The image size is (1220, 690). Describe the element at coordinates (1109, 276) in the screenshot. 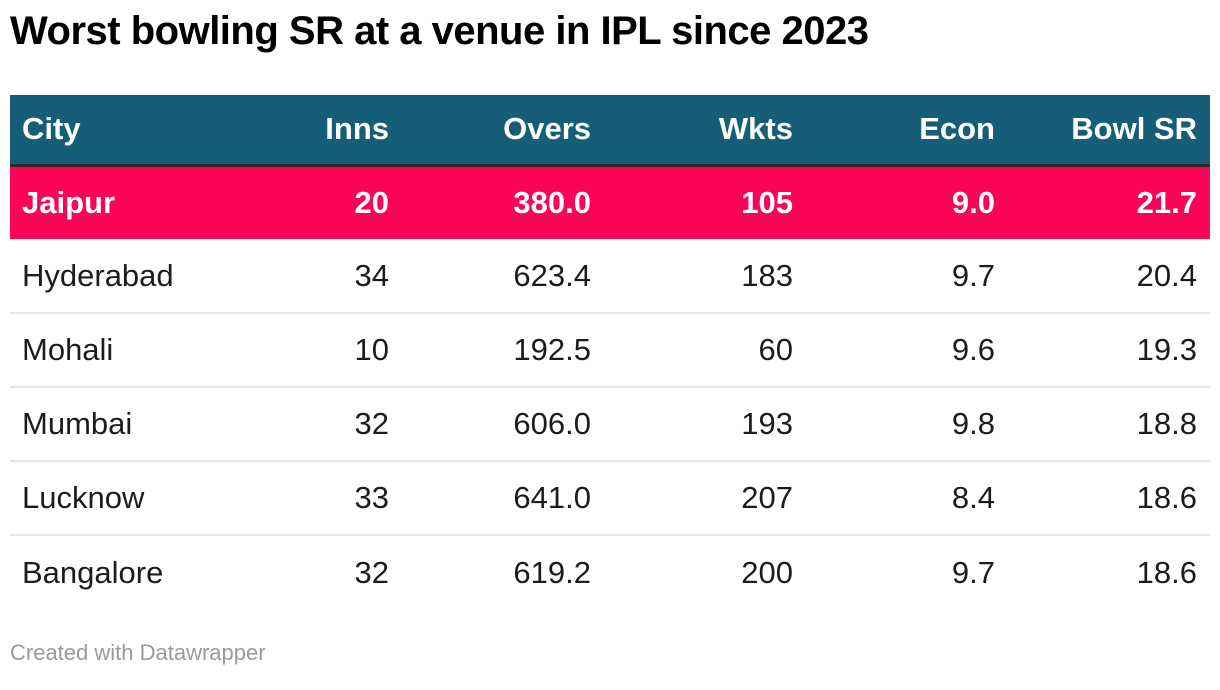

I see `cell-bowl-sr: 20.4` at that location.